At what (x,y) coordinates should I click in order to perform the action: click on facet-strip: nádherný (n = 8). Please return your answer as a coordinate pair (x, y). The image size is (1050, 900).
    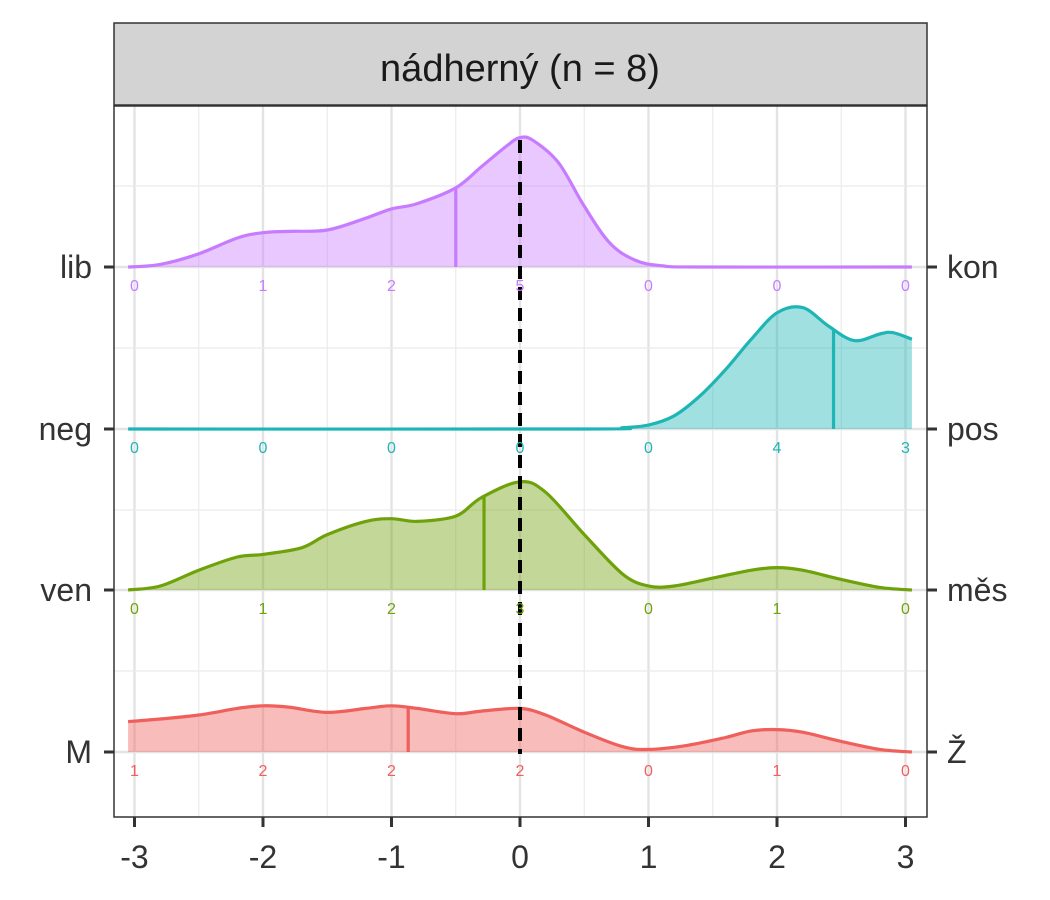
    Looking at the image, I should click on (520, 64).